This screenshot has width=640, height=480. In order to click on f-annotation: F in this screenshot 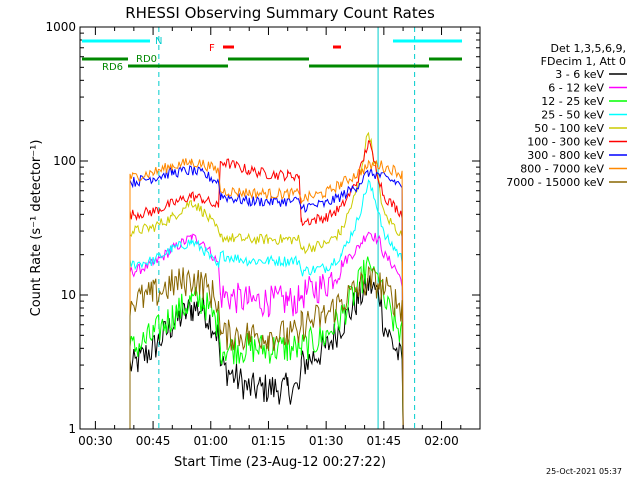, I will do `click(212, 48)`.